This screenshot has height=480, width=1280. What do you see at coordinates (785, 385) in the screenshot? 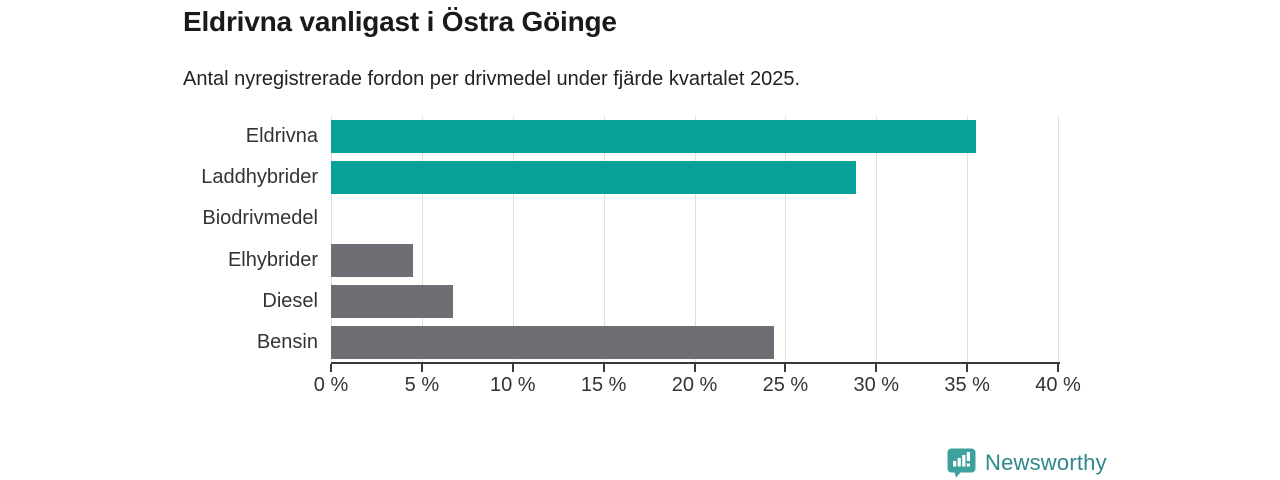
I see `x-tick-label: 25 %` at bounding box center [785, 385].